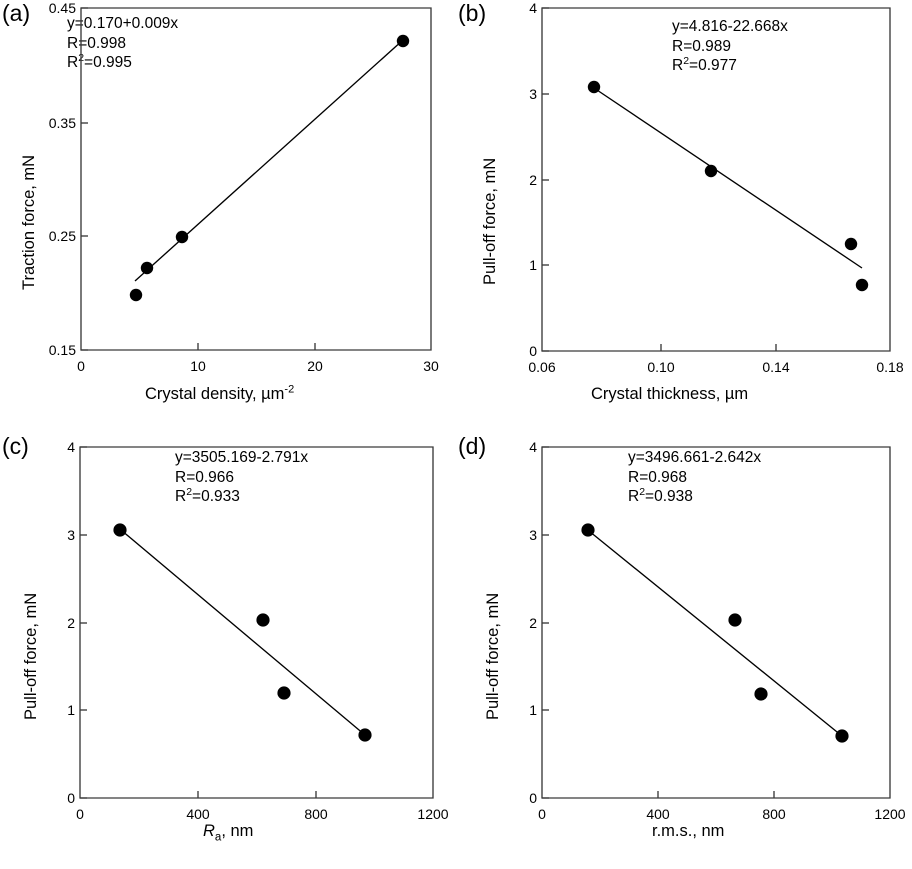 The height and width of the screenshot is (869, 912). I want to click on panel-b-label: (b), so click(472, 13).